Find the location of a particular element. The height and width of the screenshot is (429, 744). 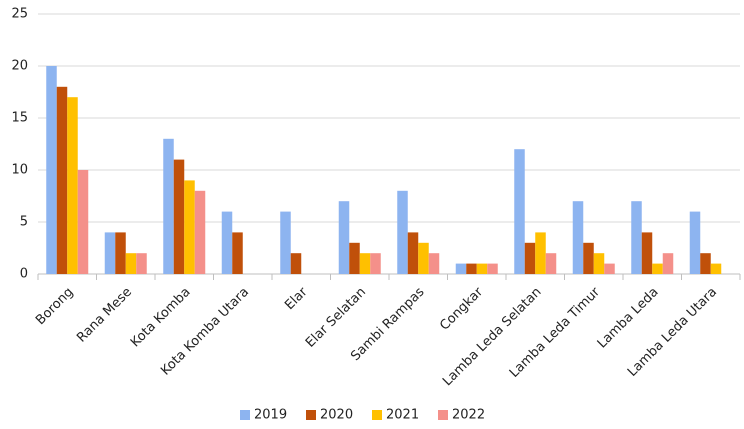

legend-label: 2021 is located at coordinates (402, 415).